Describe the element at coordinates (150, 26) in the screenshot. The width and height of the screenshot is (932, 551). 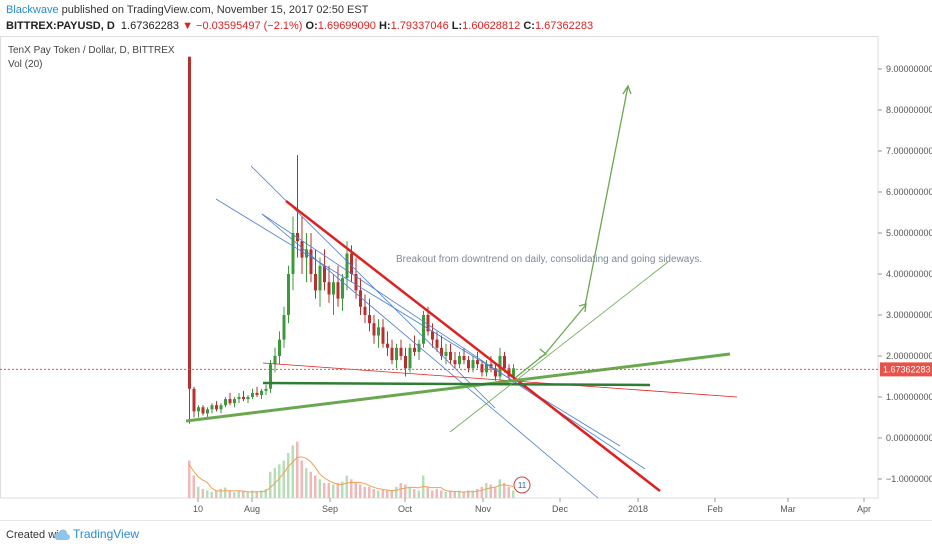
I see `last-price: 1.67362283` at that location.